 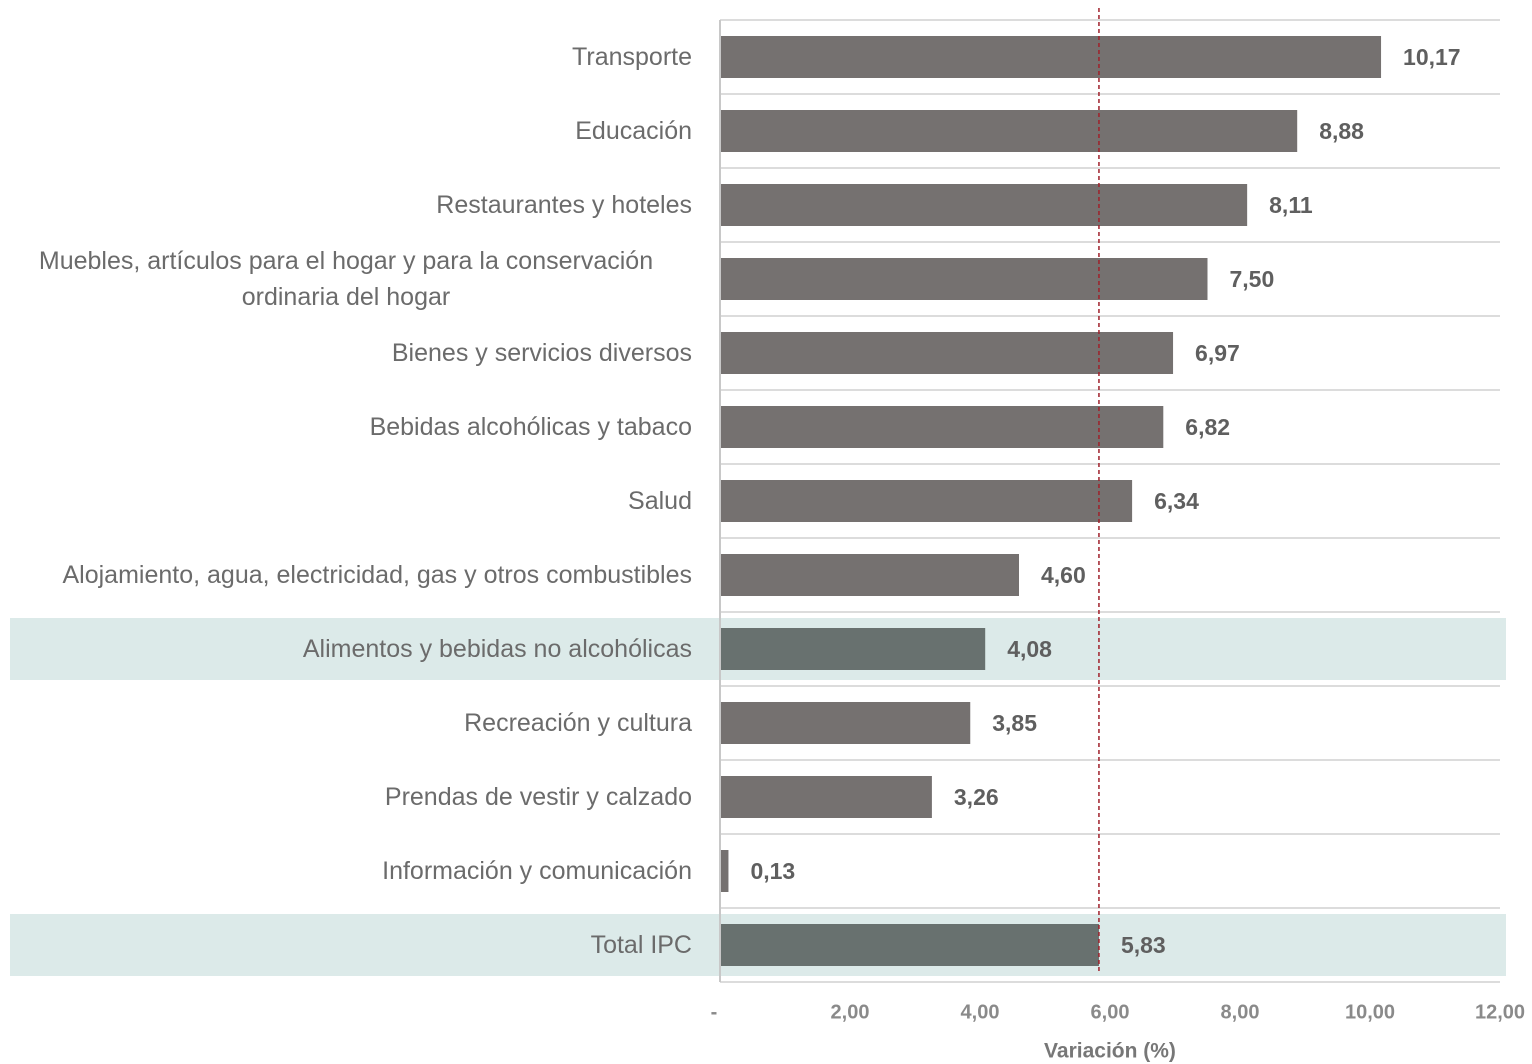 What do you see at coordinates (1240, 1012) in the screenshot?
I see `x-tick-label: 8,00` at bounding box center [1240, 1012].